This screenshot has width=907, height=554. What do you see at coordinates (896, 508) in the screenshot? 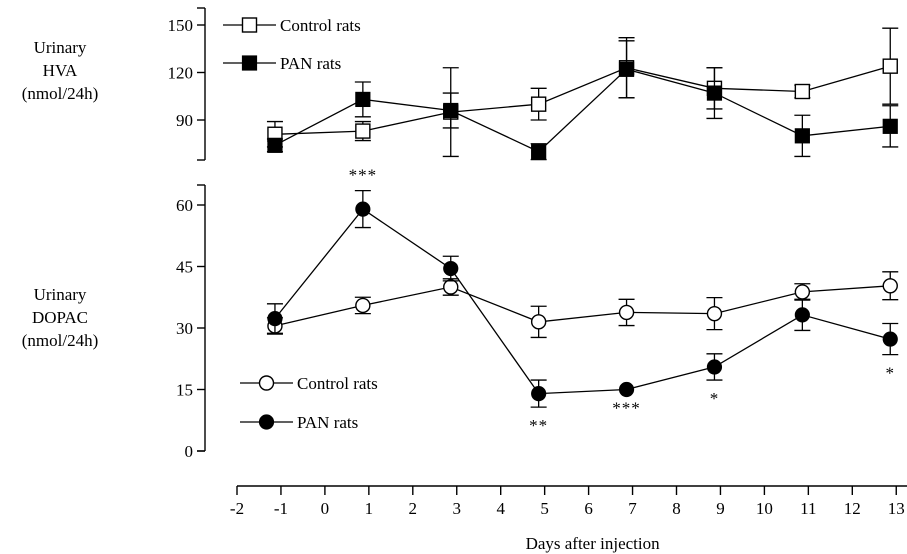
I see `x-tick-label: 13` at bounding box center [896, 508].